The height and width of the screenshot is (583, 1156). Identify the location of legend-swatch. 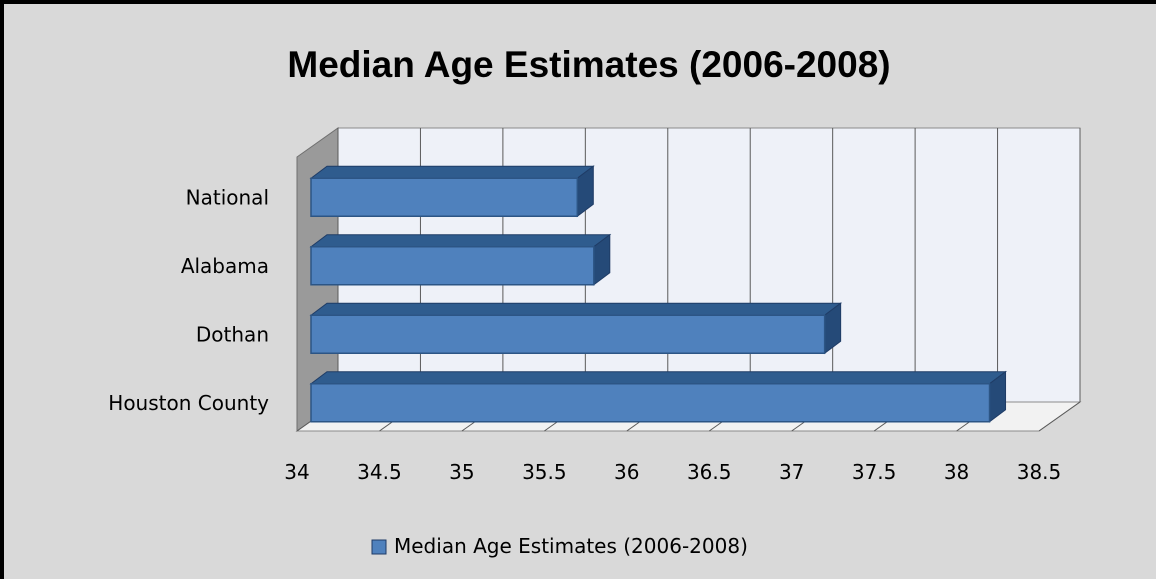
(379, 547).